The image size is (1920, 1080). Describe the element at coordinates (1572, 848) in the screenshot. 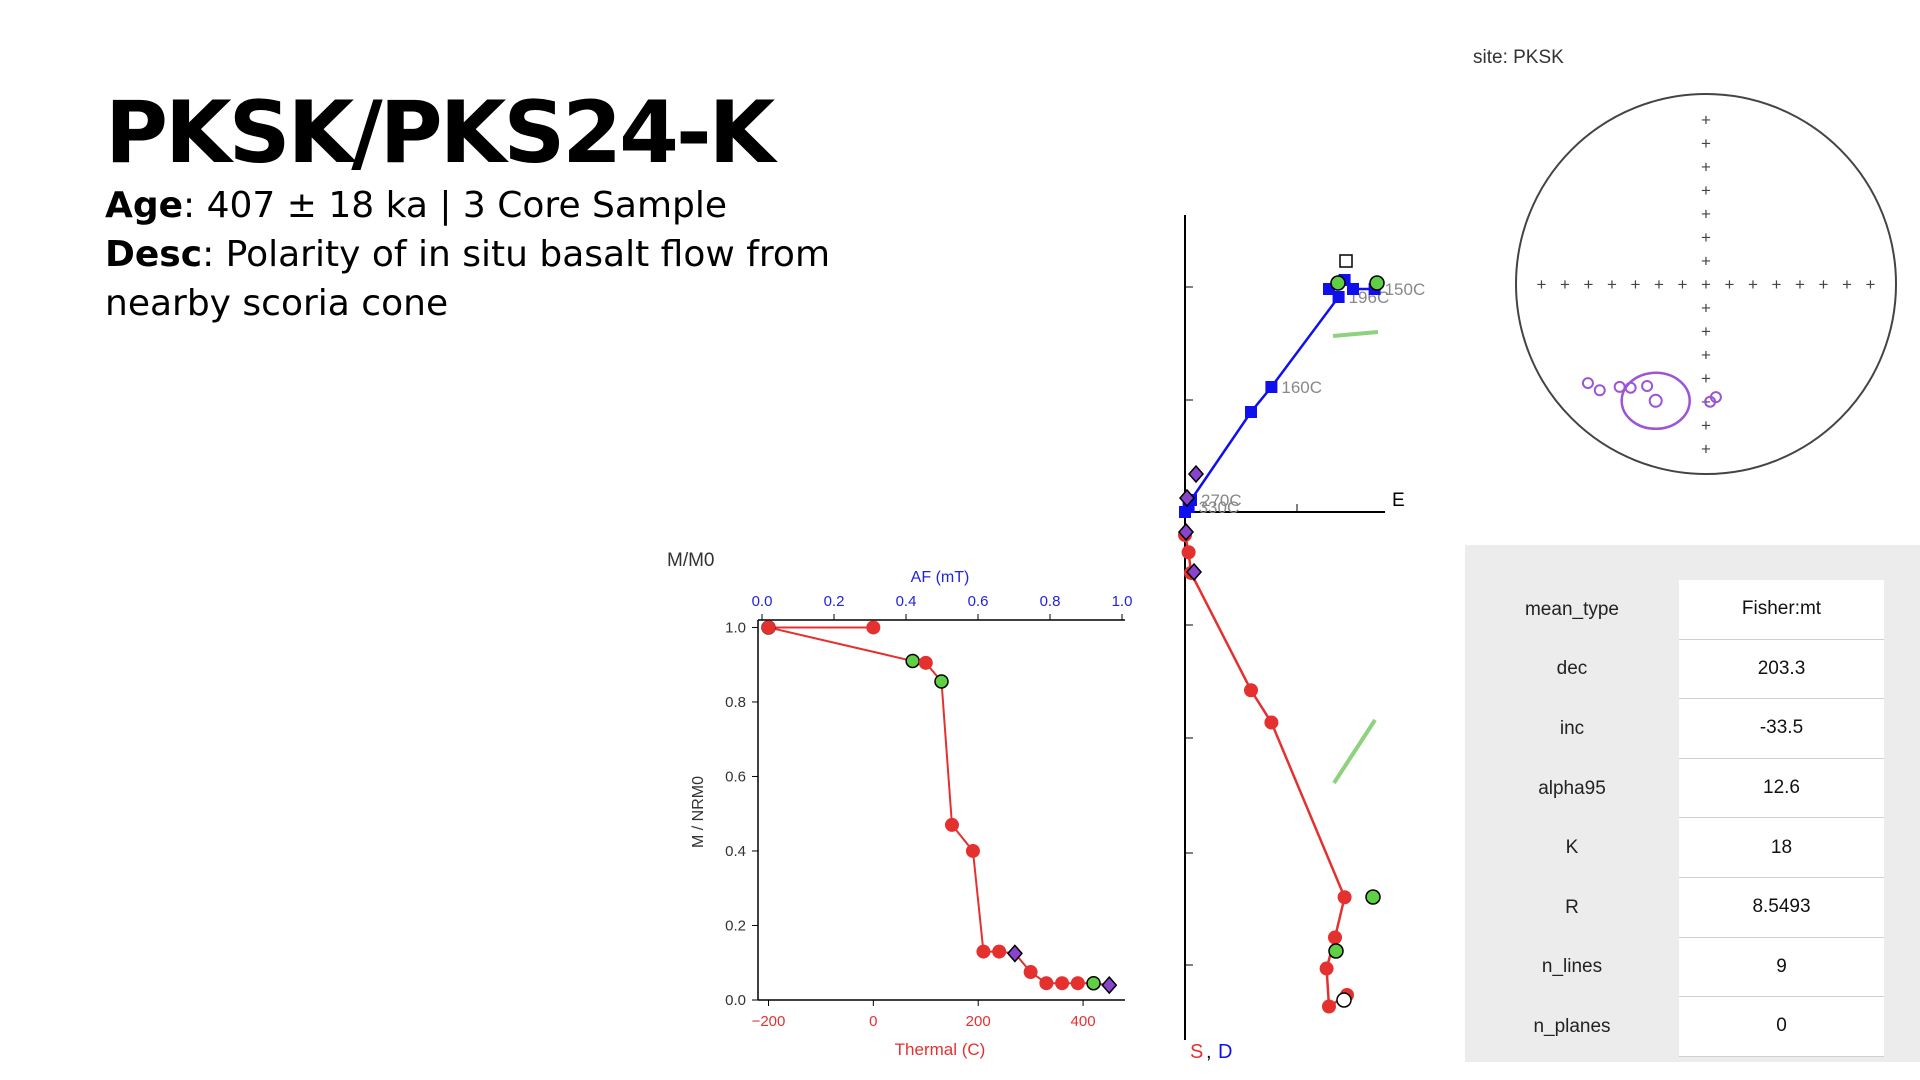

I see `stats-key: K` at that location.